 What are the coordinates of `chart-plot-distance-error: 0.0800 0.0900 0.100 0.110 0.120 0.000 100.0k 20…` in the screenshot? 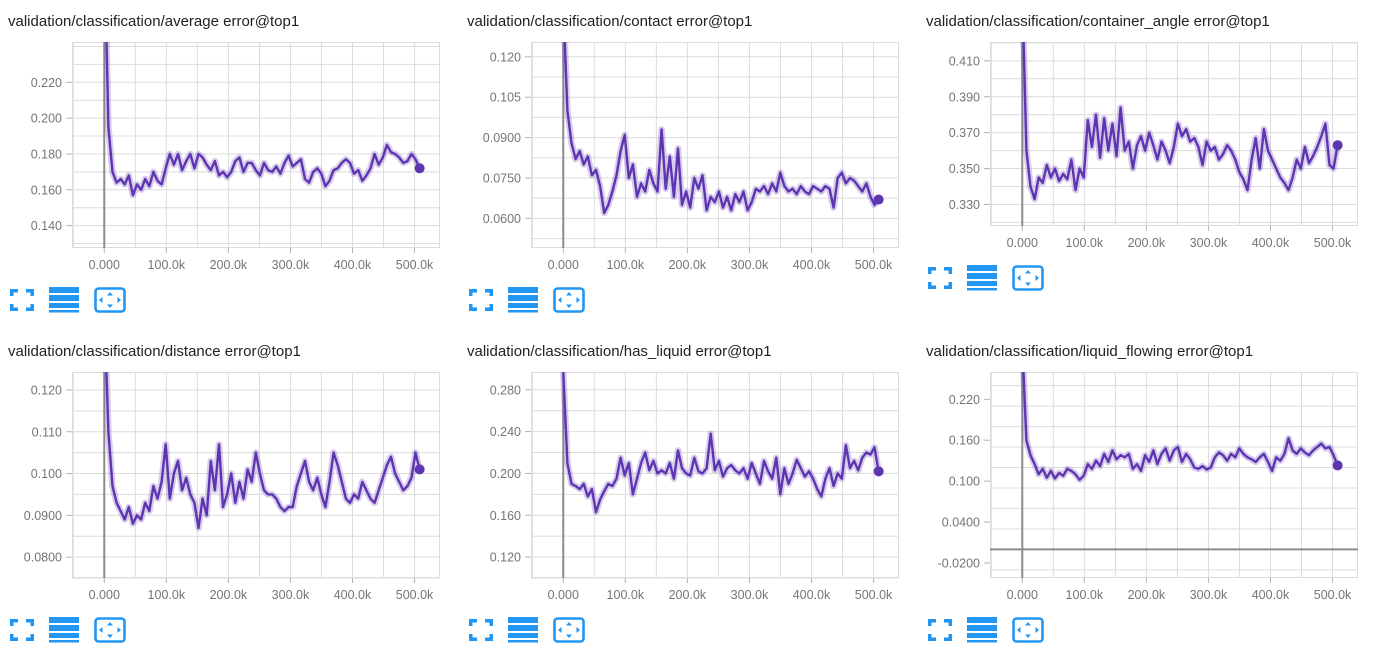 It's located at (228, 489).